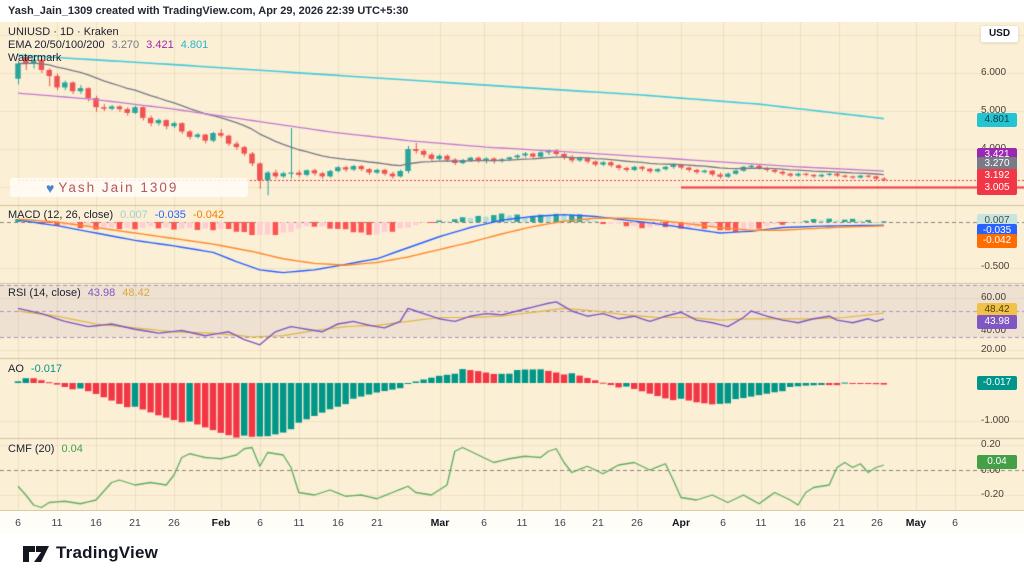 This screenshot has height=574, width=1024. I want to click on watermark-legend: Watermark, so click(35, 58).